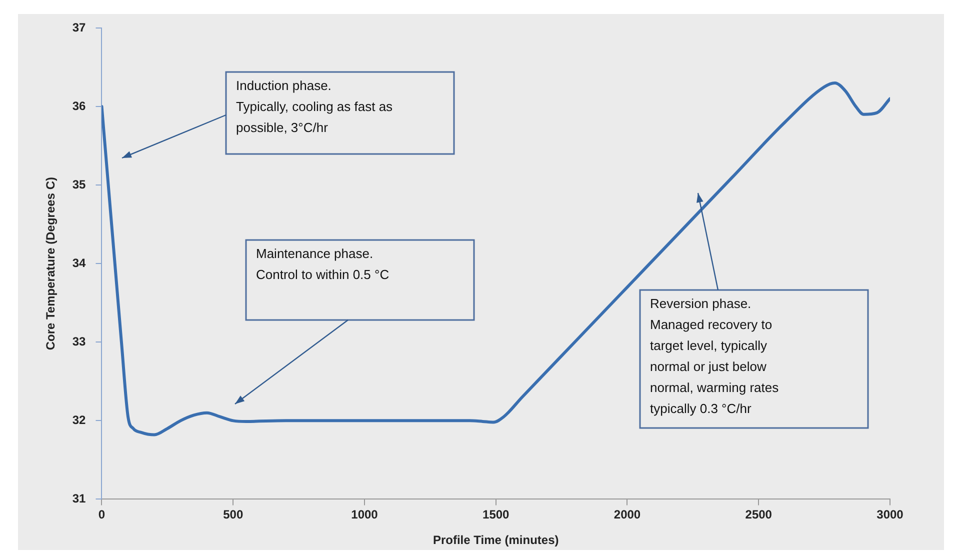  Describe the element at coordinates (79, 263) in the screenshot. I see `y-tick-label: 34` at that location.